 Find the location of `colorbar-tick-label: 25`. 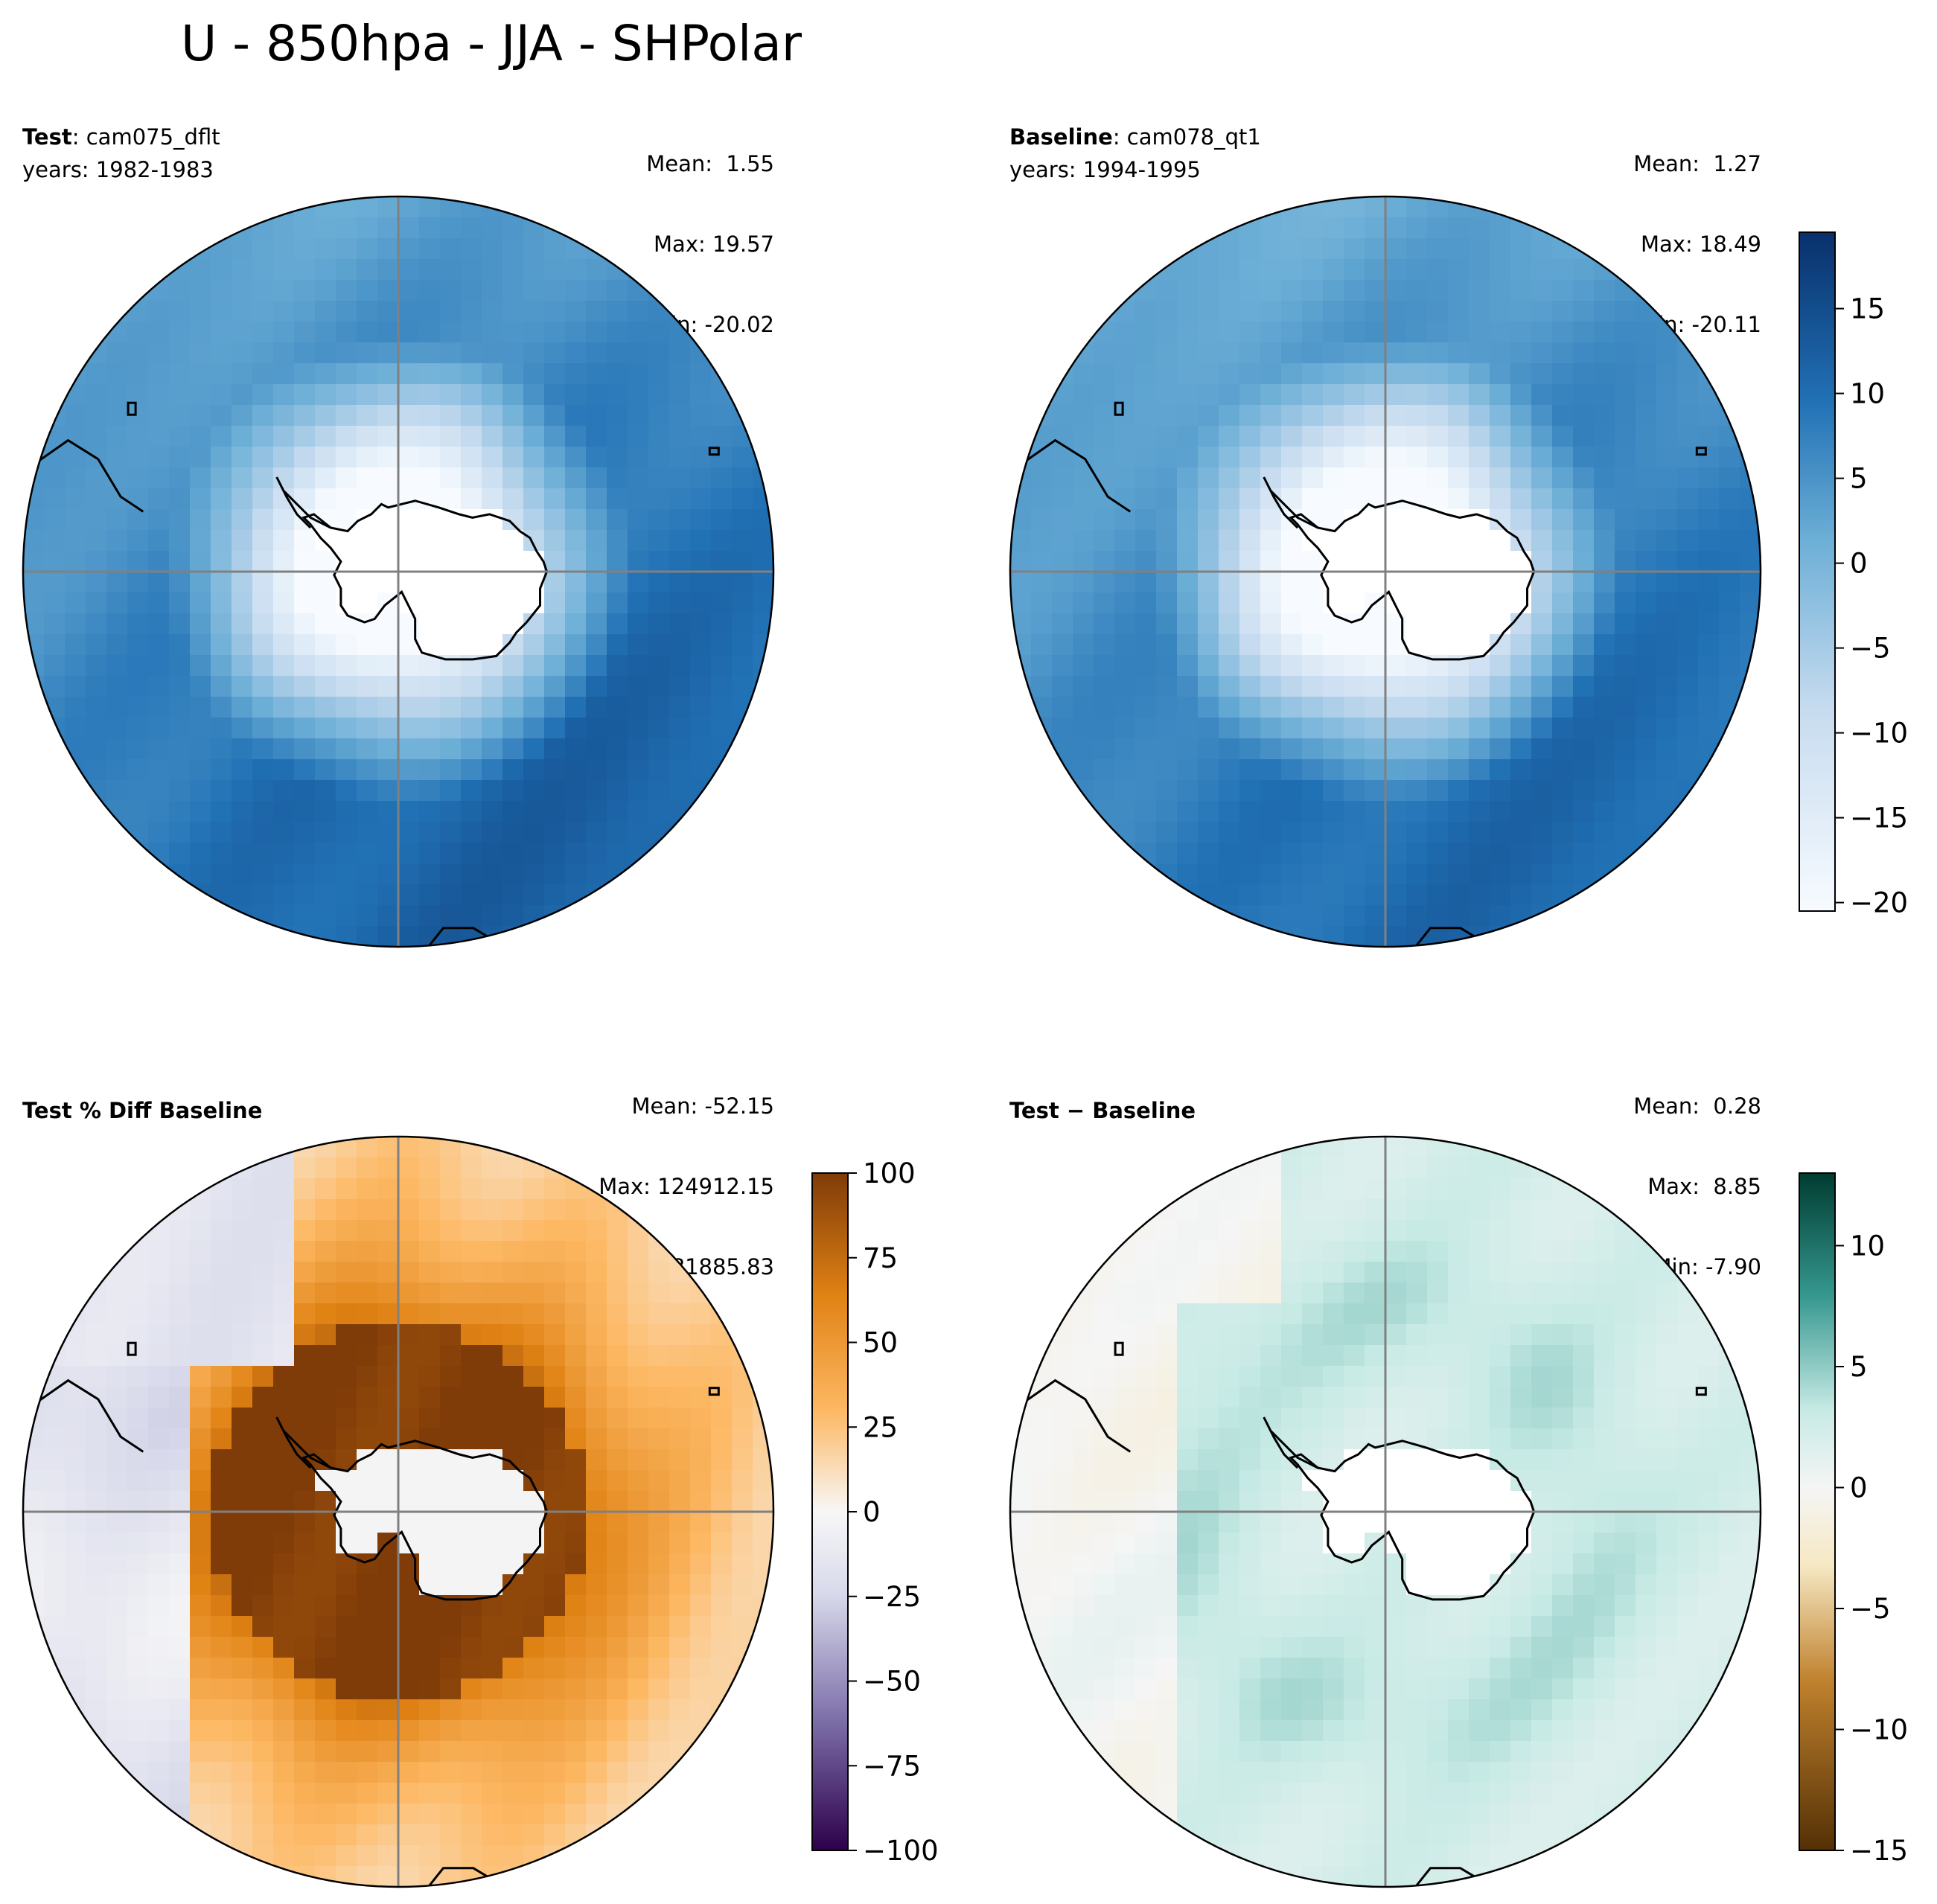

colorbar-tick-label: 25 is located at coordinates (880, 1427).